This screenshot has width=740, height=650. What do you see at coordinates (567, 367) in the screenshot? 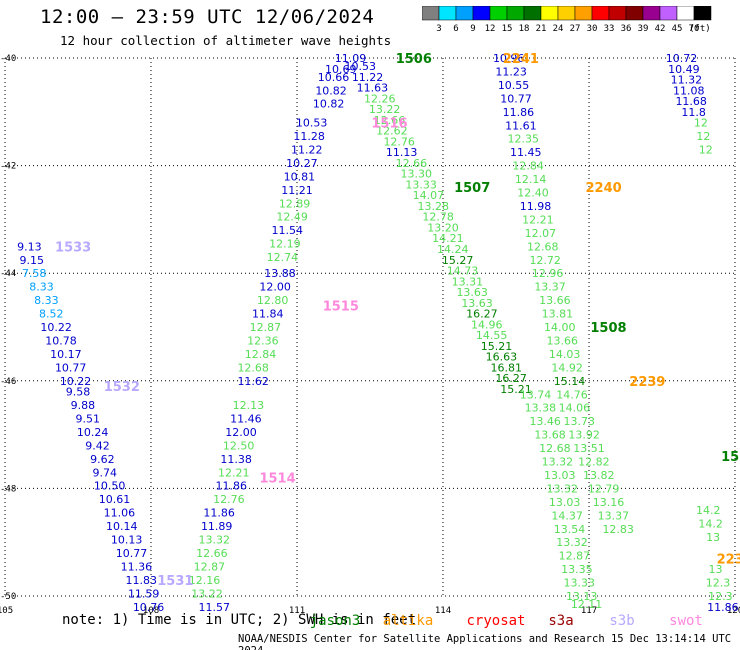
I see `wave-height-value: 14.92` at bounding box center [567, 367].